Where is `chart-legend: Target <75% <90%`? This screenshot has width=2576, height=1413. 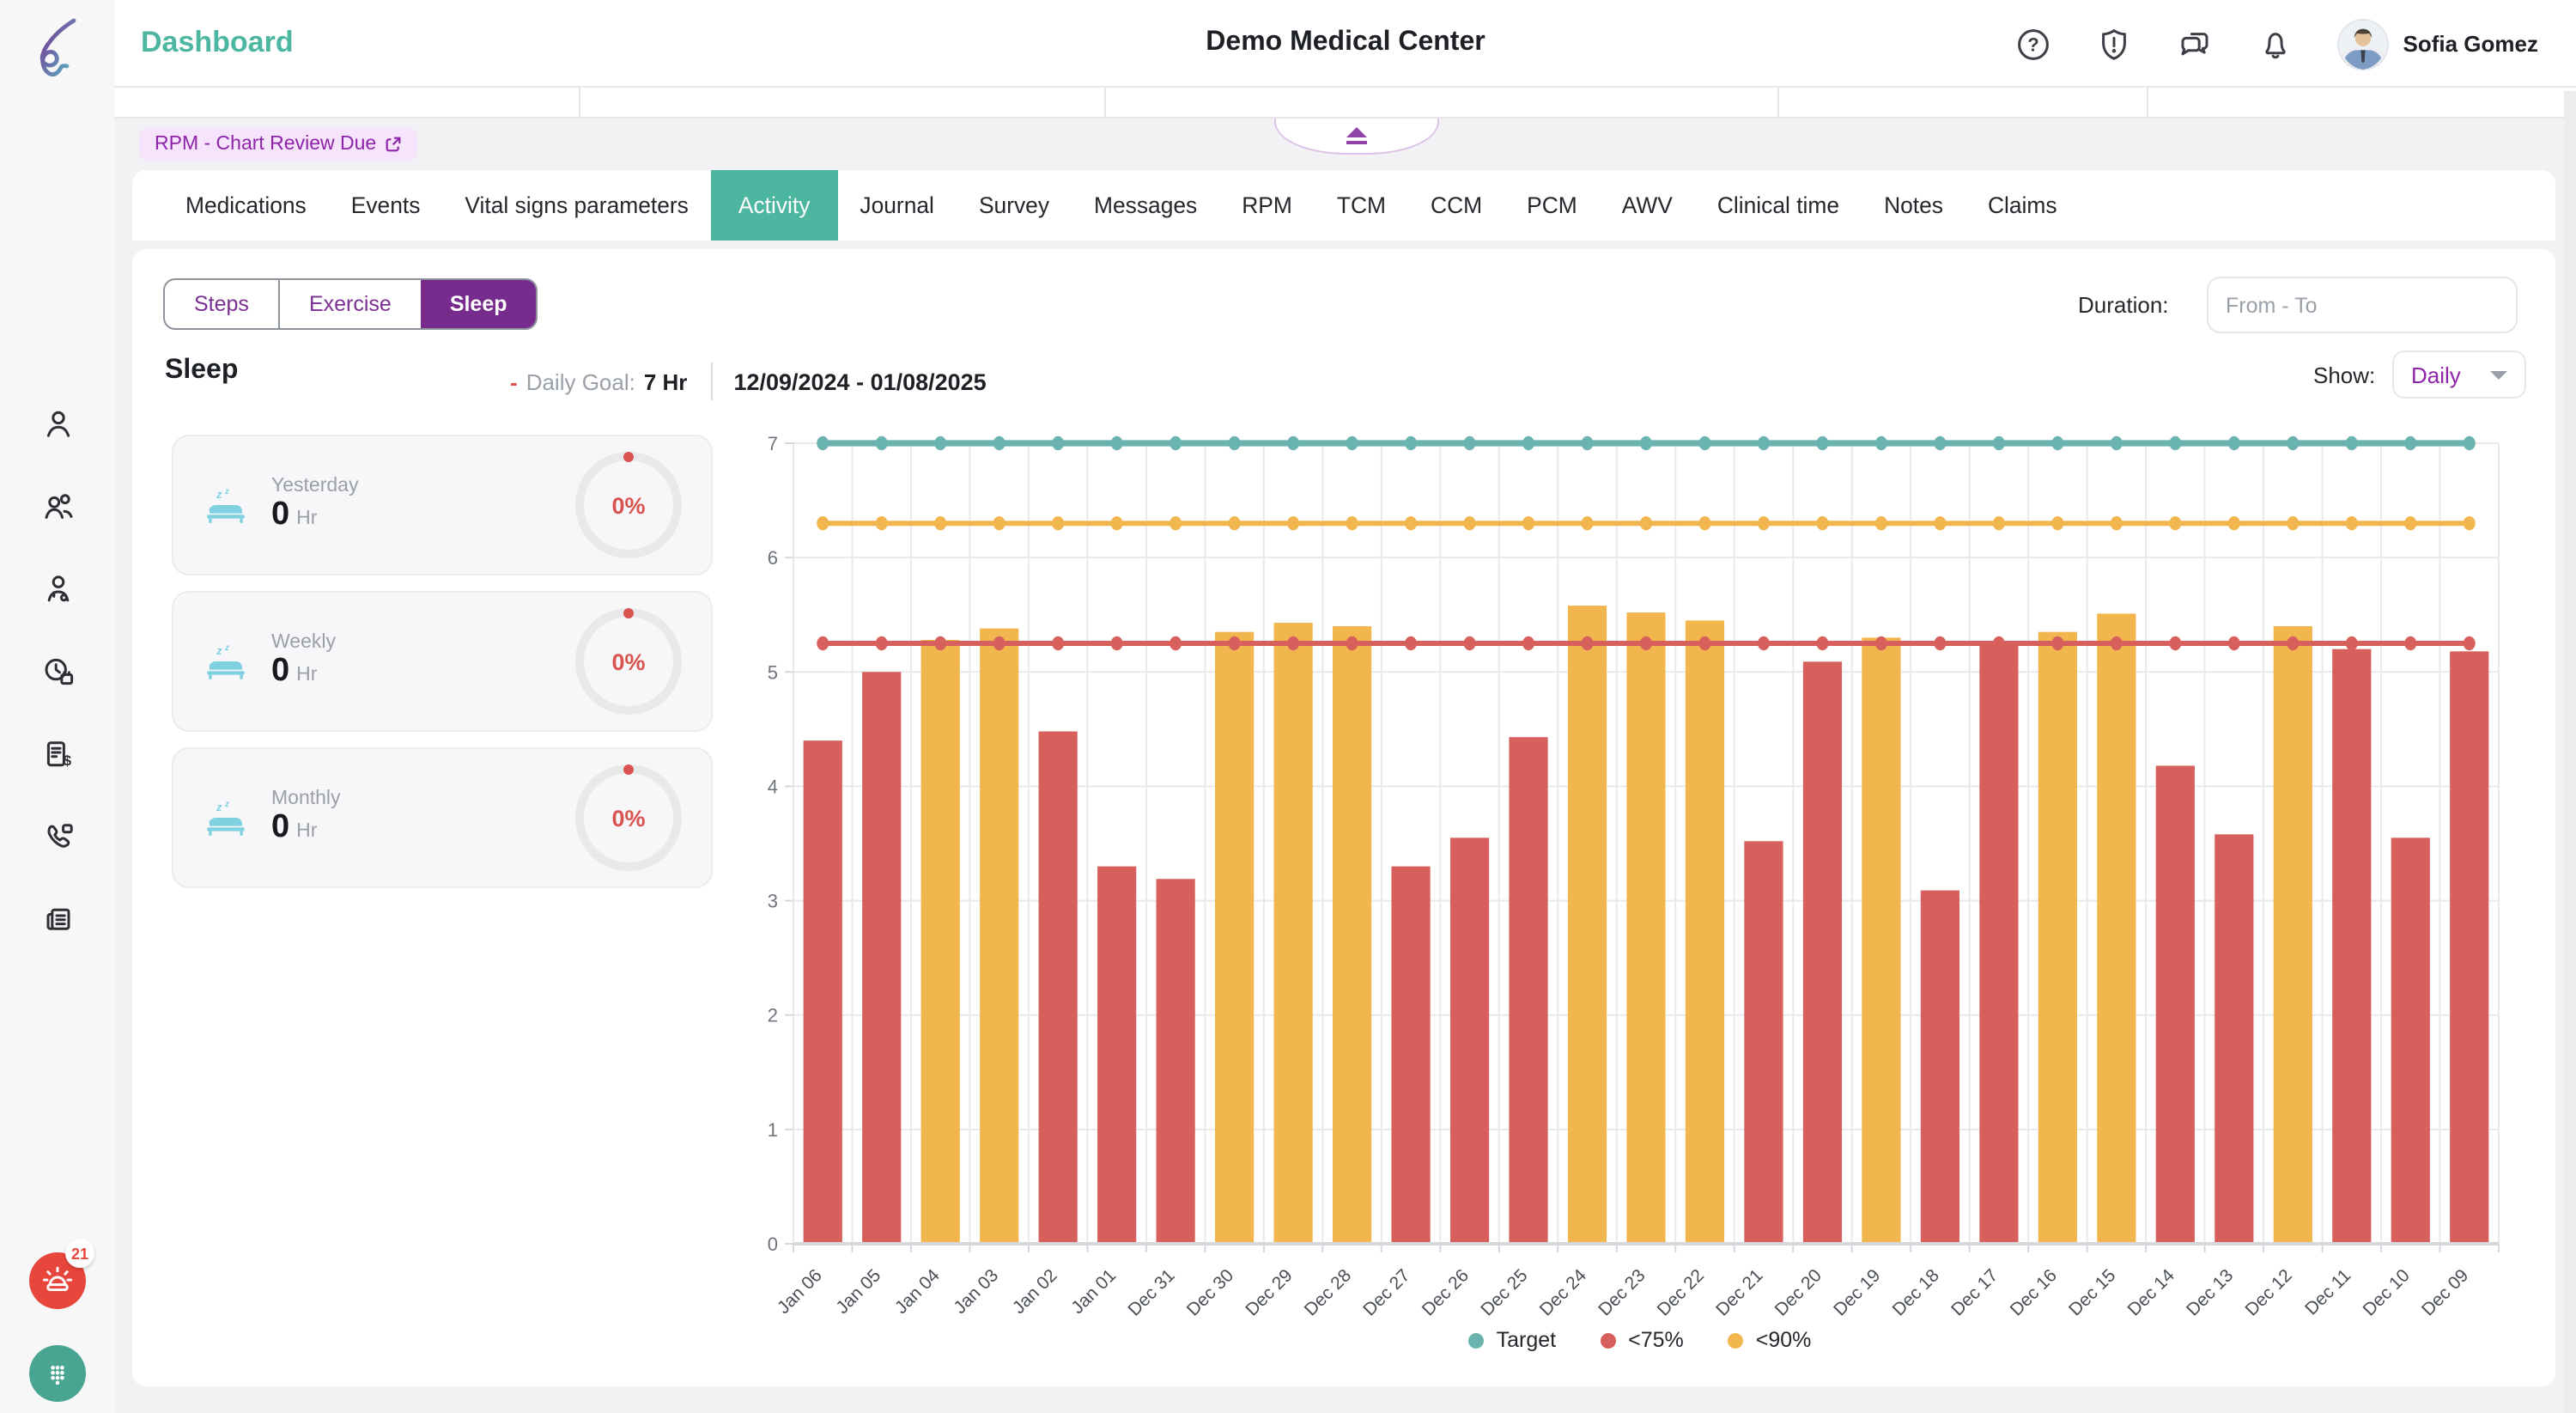 chart-legend: Target <75% <90% is located at coordinates (1640, 1340).